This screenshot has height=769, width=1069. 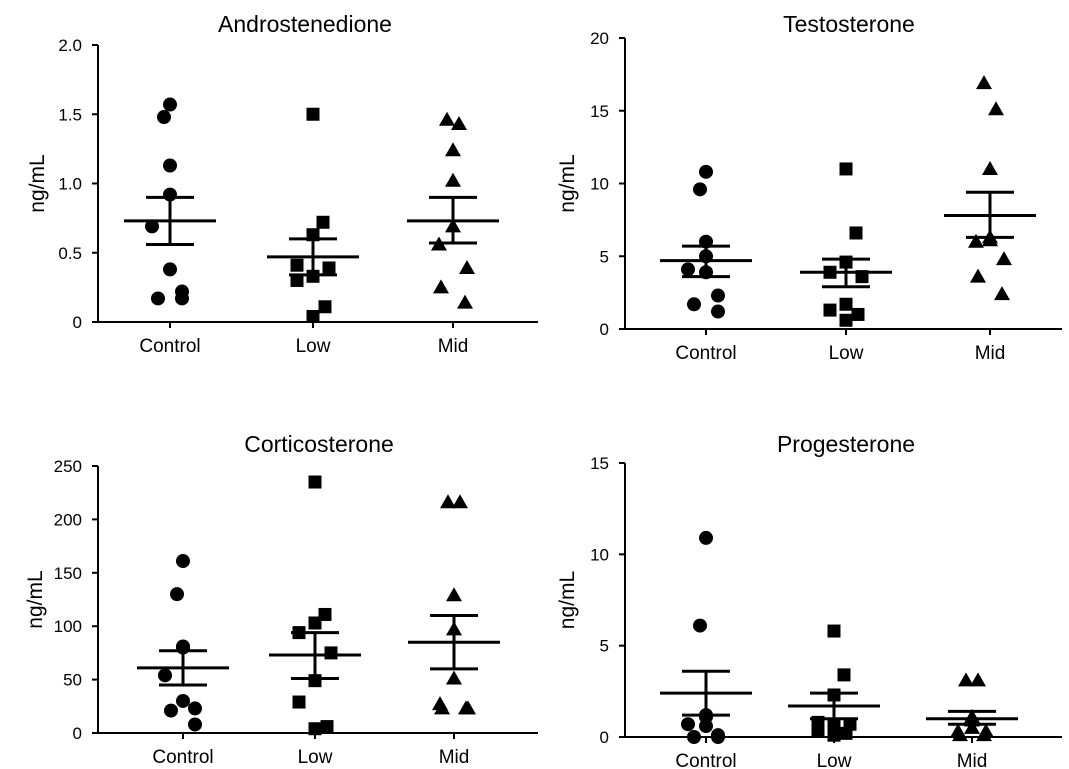 I want to click on y-tick-label: 150, so click(x=68, y=573).